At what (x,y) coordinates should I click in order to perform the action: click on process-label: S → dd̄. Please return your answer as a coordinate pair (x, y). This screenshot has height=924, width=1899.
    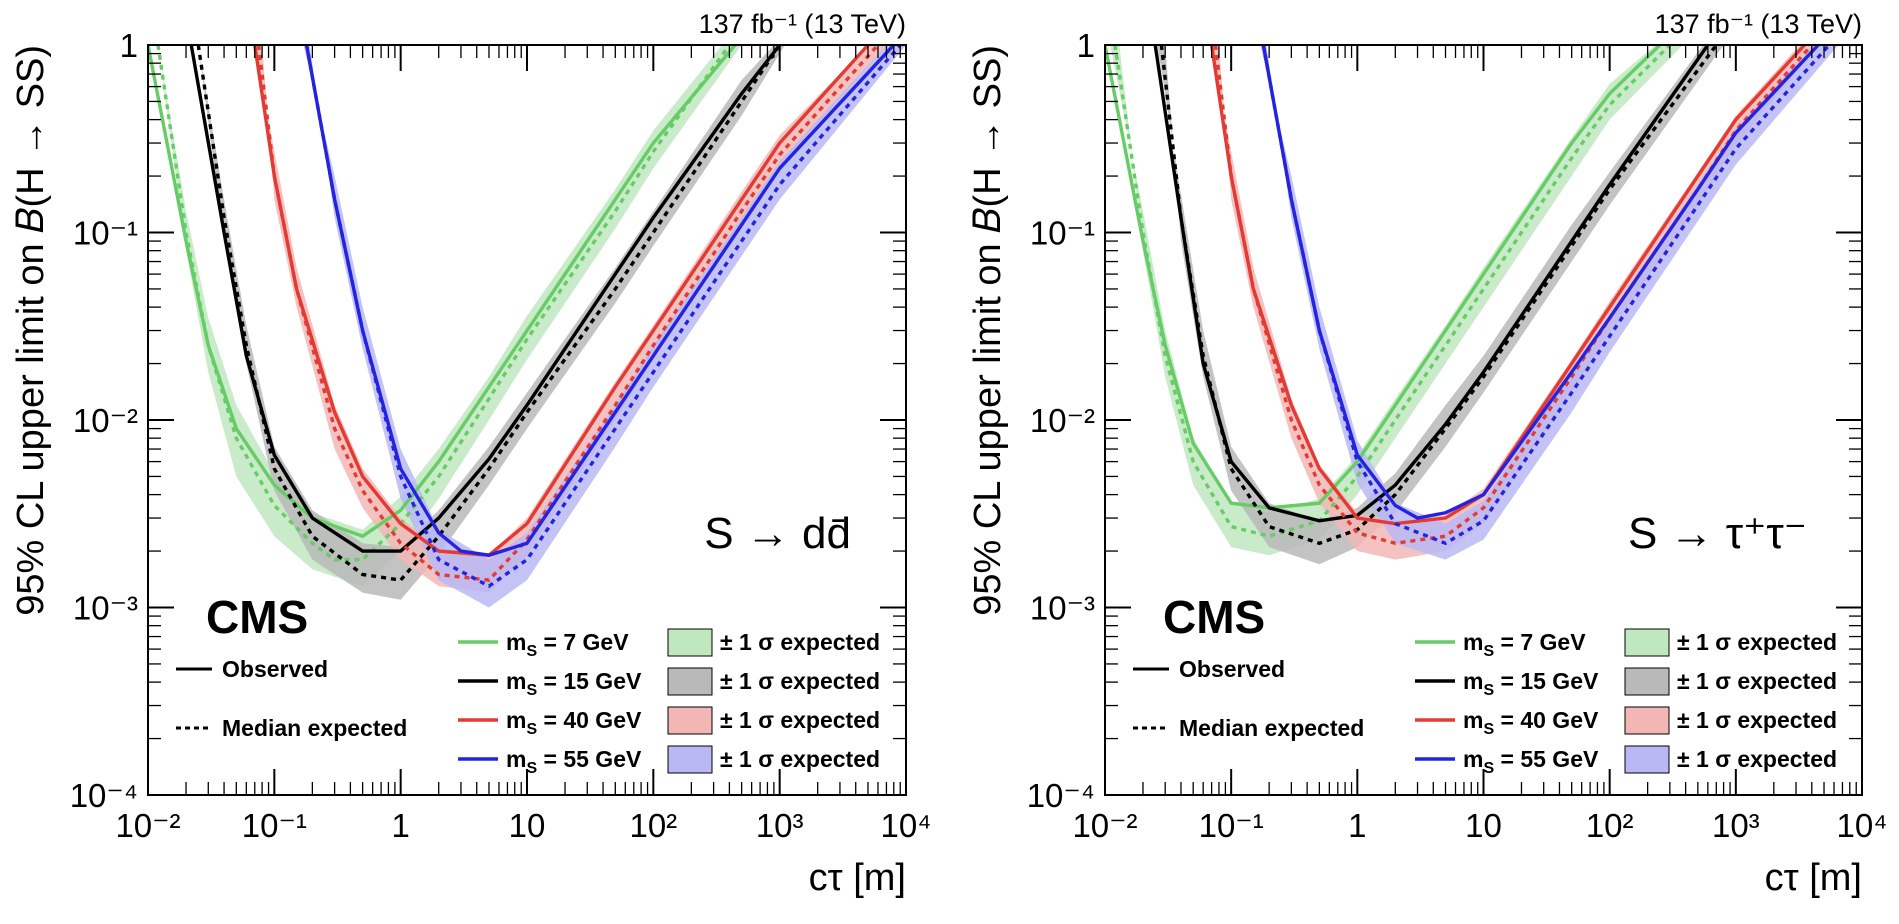
    Looking at the image, I should click on (777, 533).